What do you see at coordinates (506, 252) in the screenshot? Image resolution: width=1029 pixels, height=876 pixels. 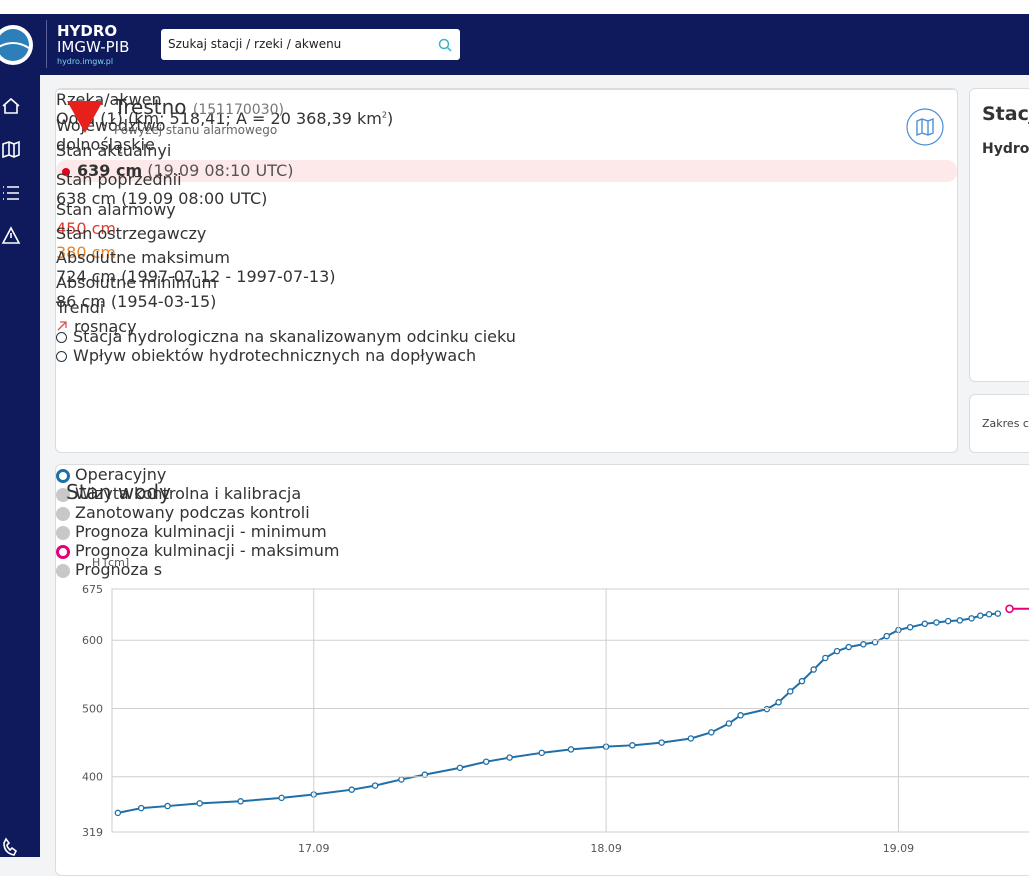 I see `row-value: 380 cm` at bounding box center [506, 252].